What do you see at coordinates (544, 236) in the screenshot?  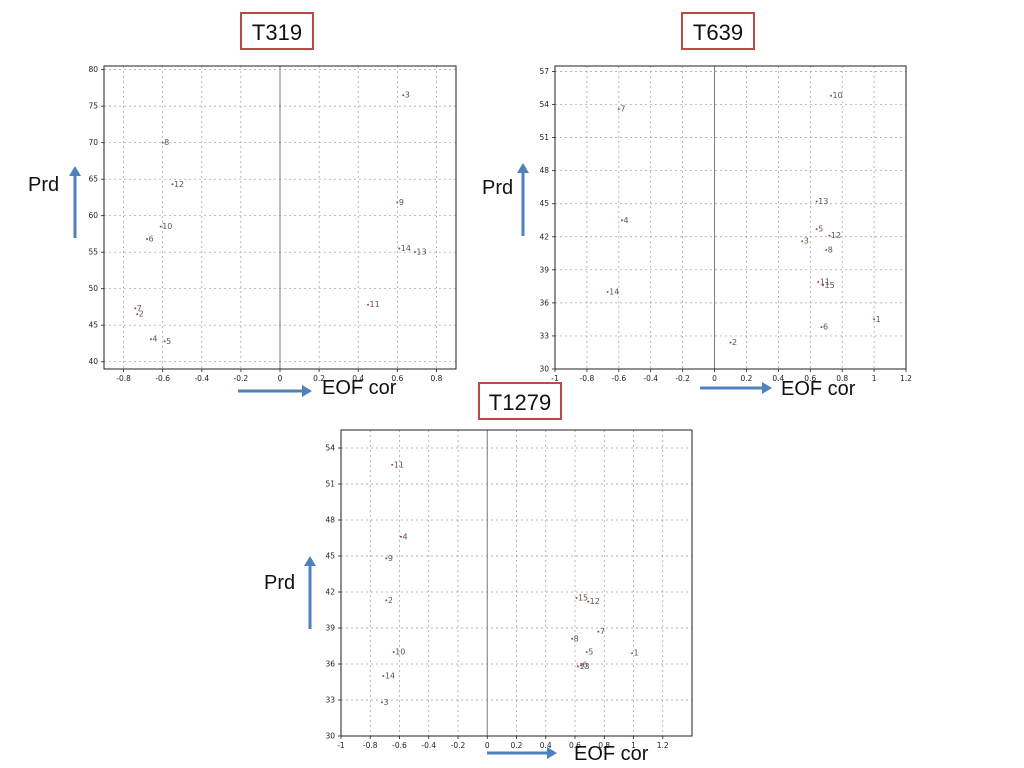 I see `y-tick-label: 42` at bounding box center [544, 236].